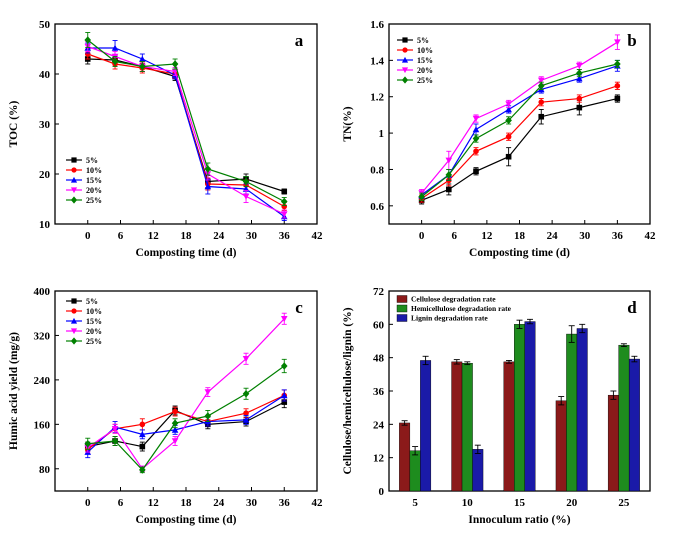 The image size is (684, 543). Describe the element at coordinates (632, 307) in the screenshot. I see `panel-label: d` at that location.